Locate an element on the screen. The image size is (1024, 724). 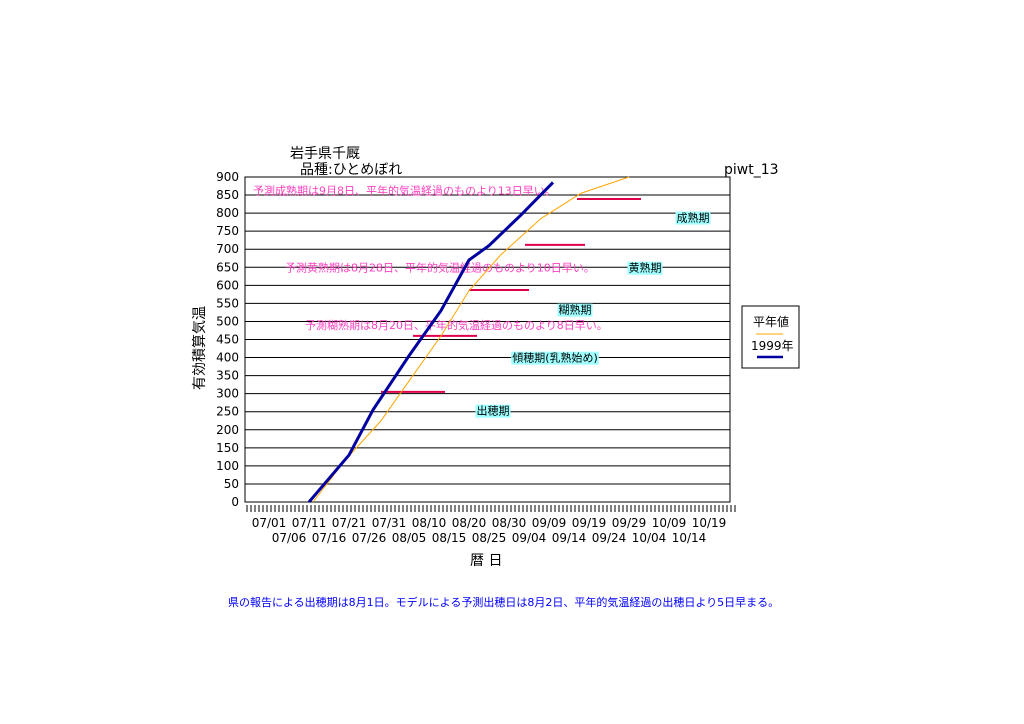
y-tick-label: 700 is located at coordinates (227, 249).